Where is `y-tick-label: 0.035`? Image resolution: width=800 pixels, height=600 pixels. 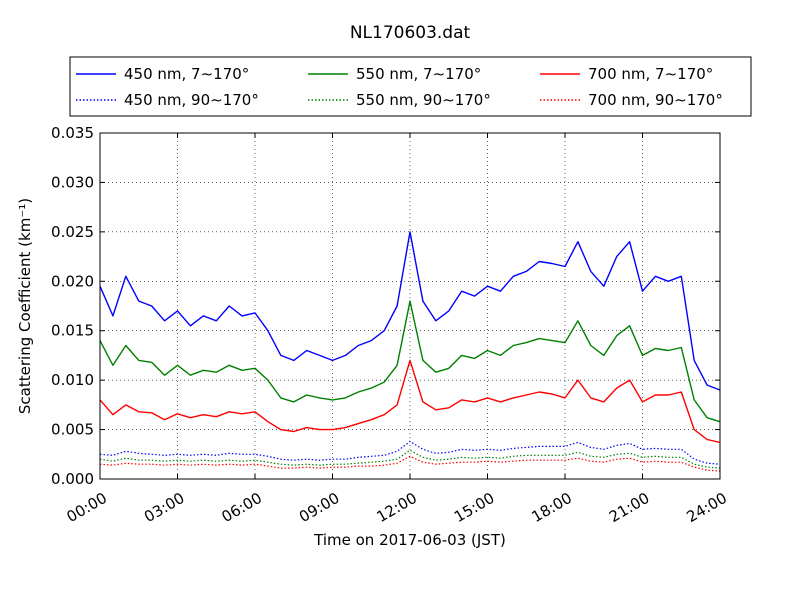
y-tick-label: 0.035 is located at coordinates (72, 133).